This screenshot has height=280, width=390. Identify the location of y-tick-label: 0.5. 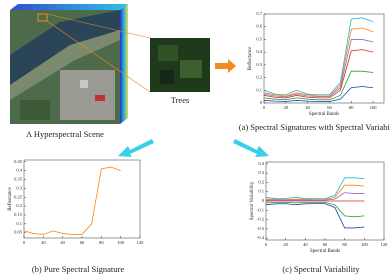
(259, 38).